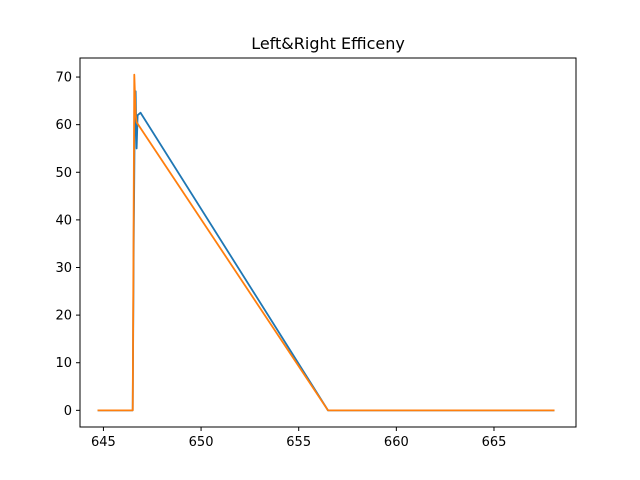 The width and height of the screenshot is (640, 480). I want to click on y-tick-label: 50, so click(63, 173).